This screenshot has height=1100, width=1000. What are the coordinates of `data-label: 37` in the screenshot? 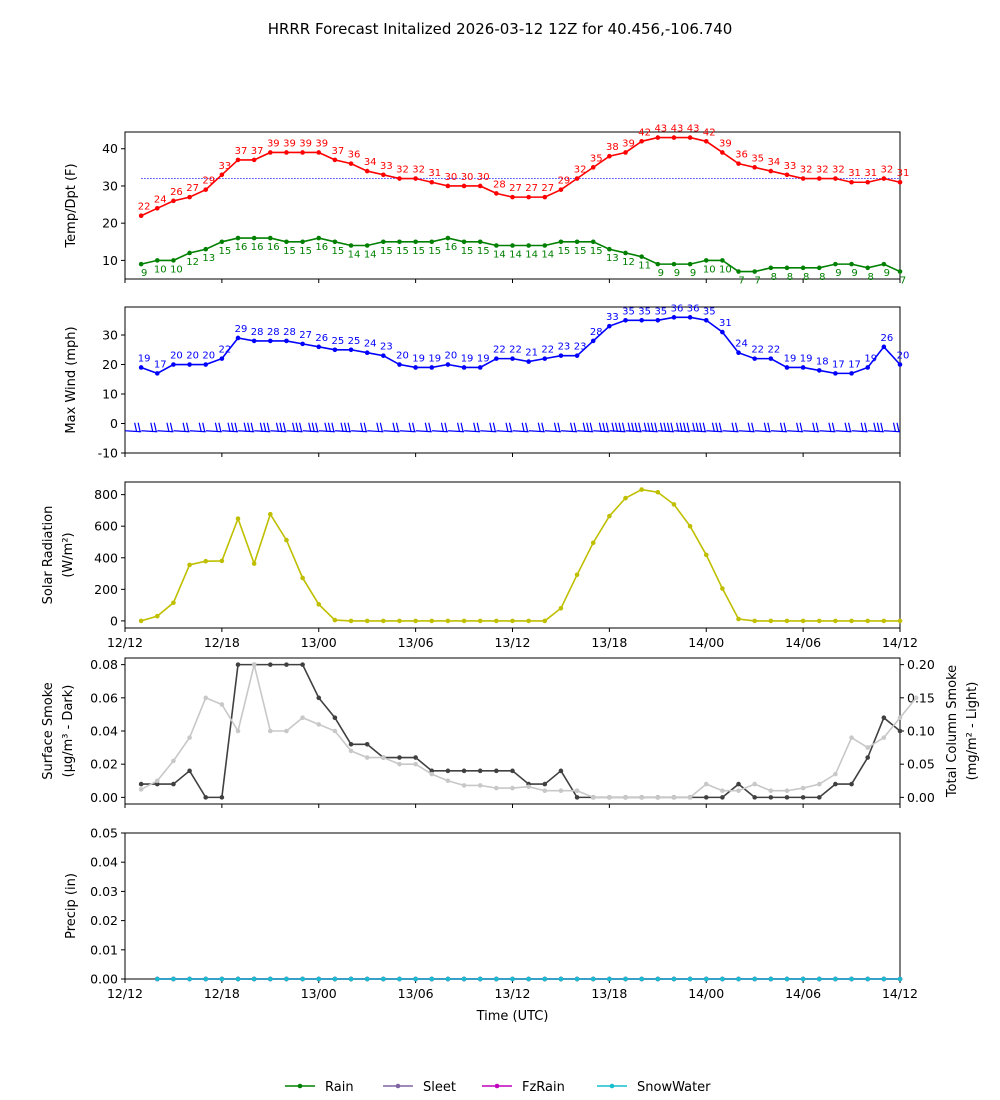 It's located at (338, 151).